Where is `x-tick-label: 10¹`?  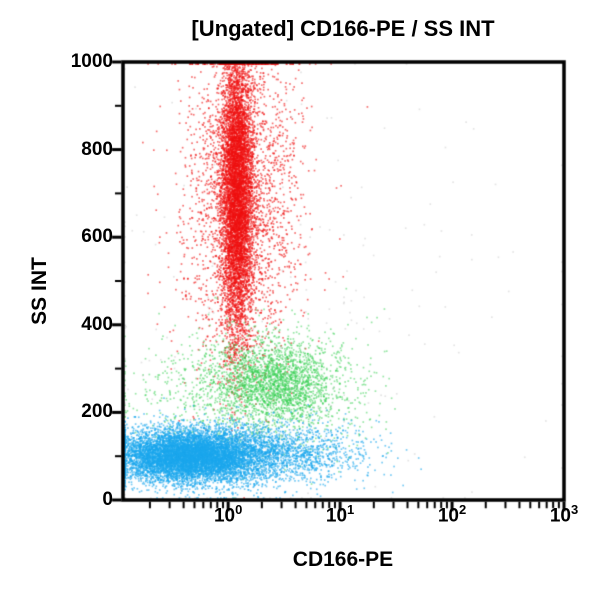
x-tick-label: 10¹ is located at coordinates (340, 514).